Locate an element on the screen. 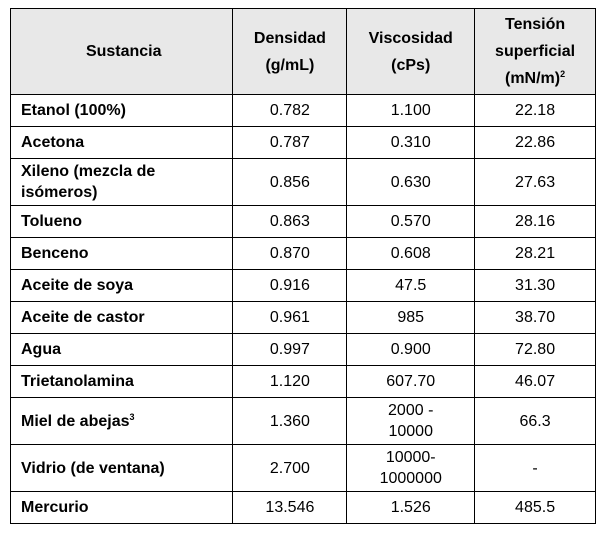 This screenshot has width=604, height=558. value-cell: 607.70 is located at coordinates (411, 381).